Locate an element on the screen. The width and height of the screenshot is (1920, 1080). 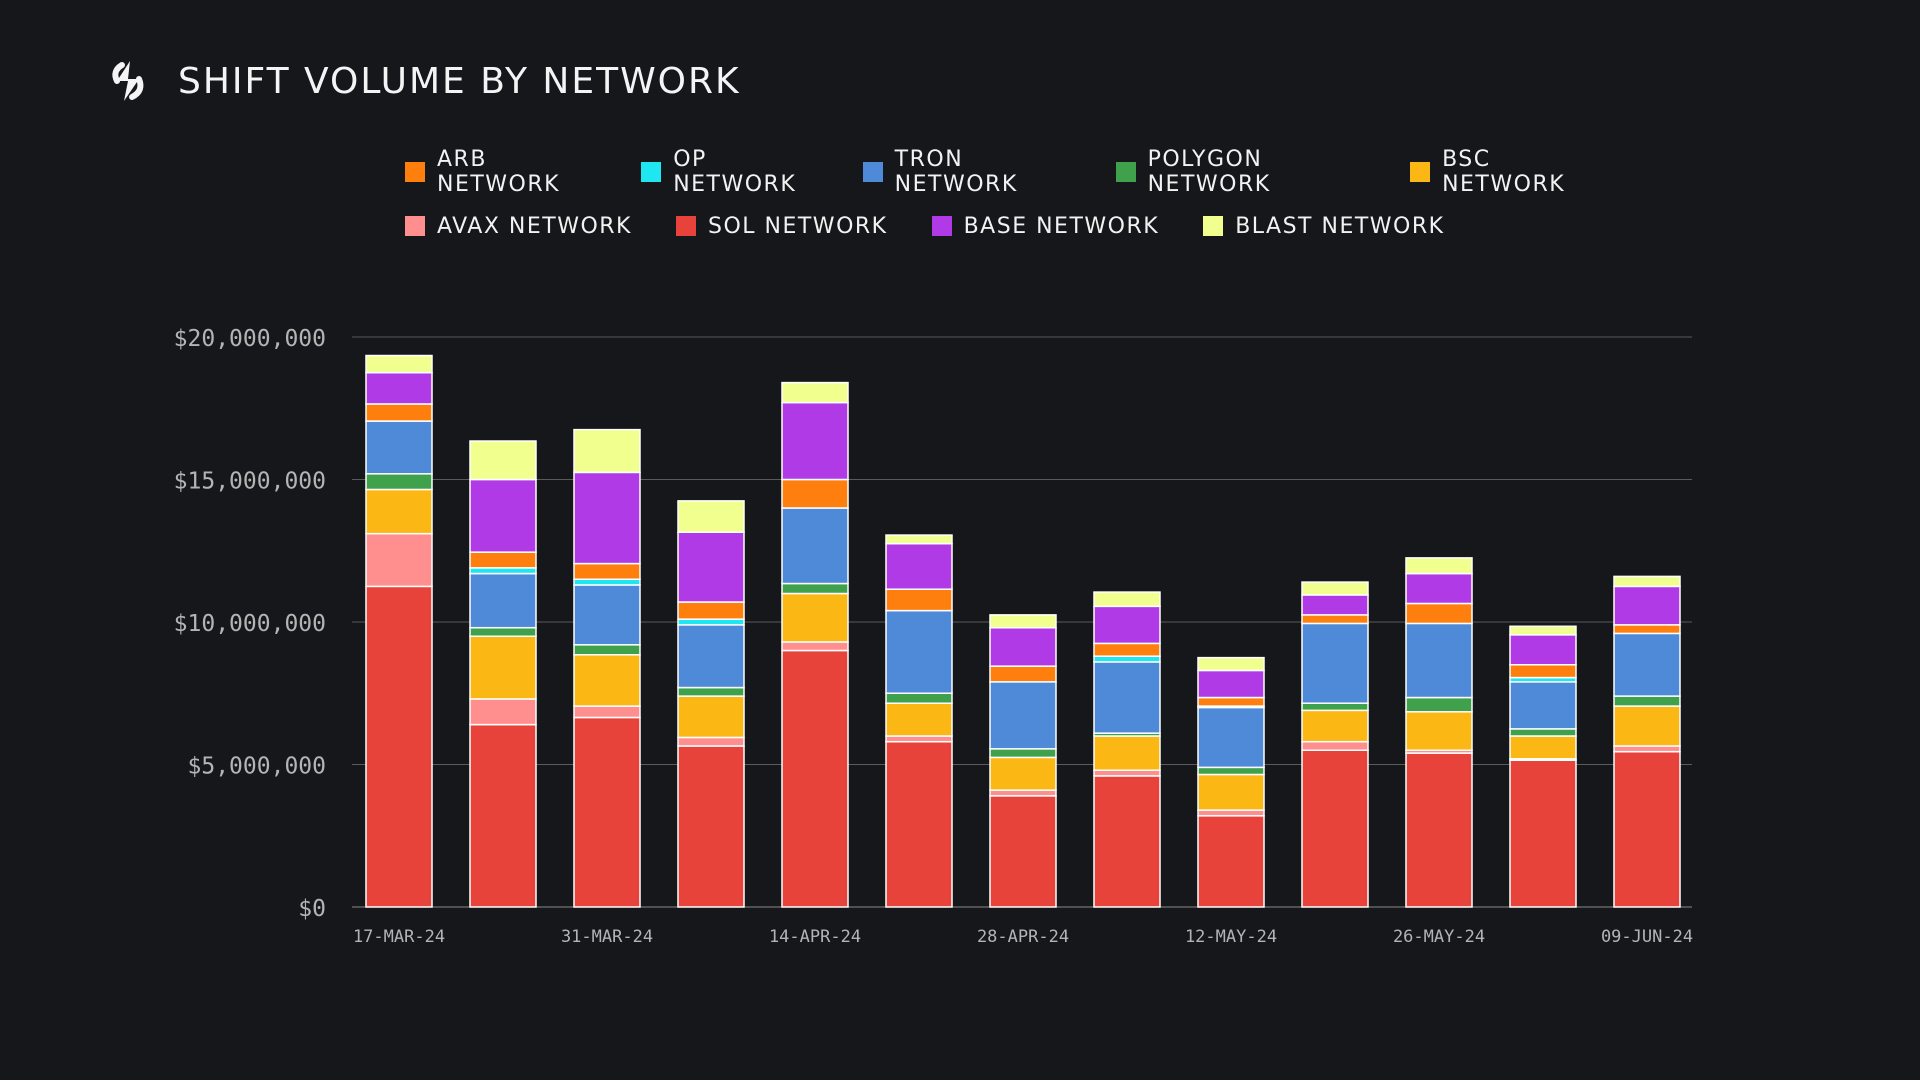
legend-label: BLAST NETWORK is located at coordinates (1340, 226).